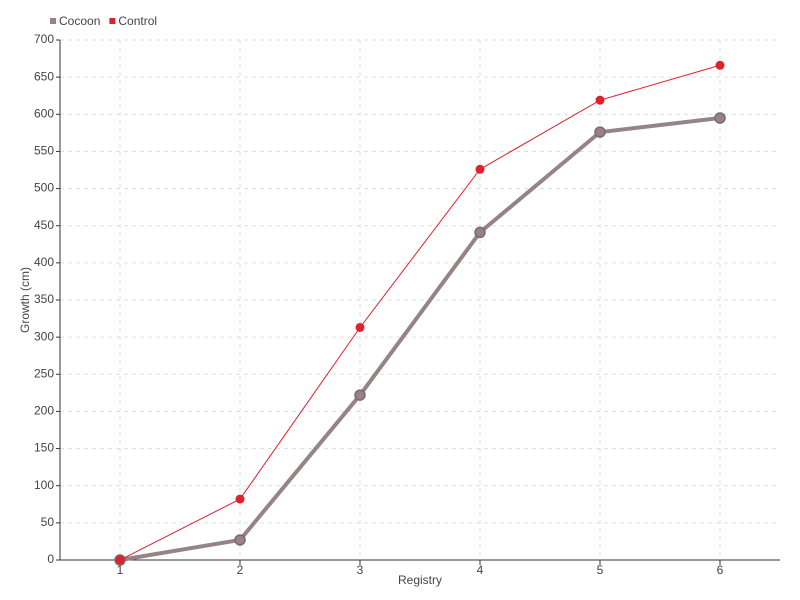 The image size is (800, 600). I want to click on y-tick-label: 100, so click(44, 485).